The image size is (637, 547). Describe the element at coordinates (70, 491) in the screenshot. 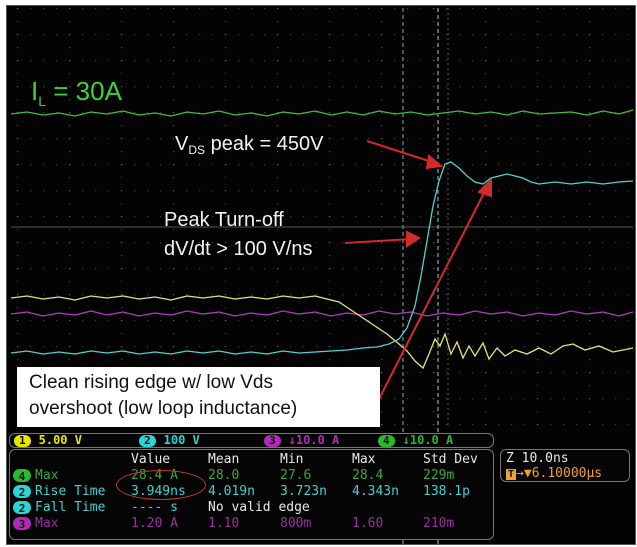

I see `row-name: Rise Time` at that location.